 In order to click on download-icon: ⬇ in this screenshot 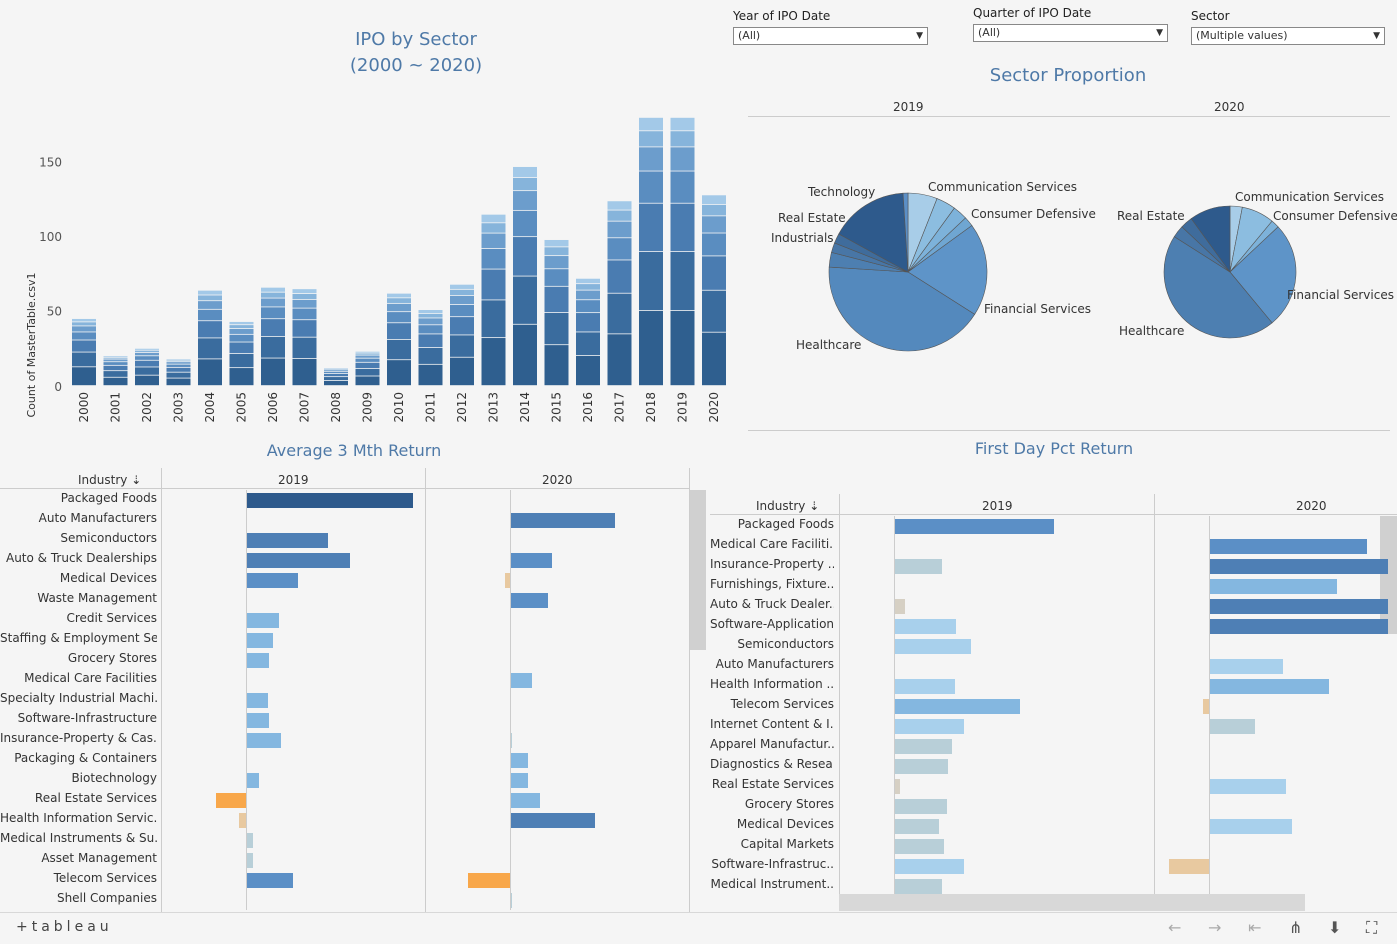, I will do `click(1335, 927)`.